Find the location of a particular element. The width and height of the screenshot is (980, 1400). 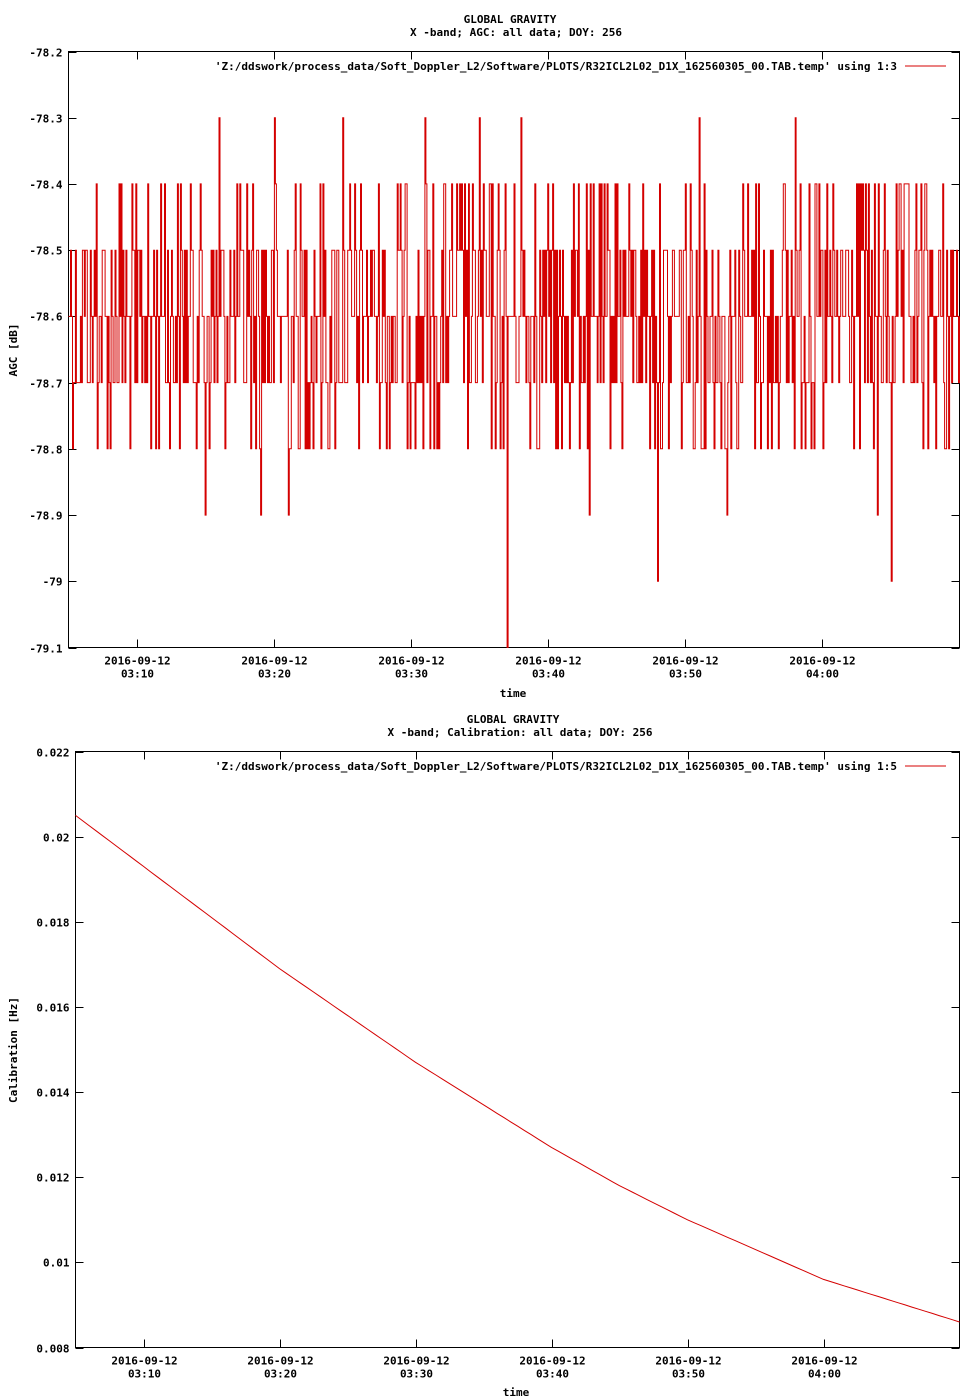

calibration-y-tick-label: 0.012 is located at coordinates (52, 1178).